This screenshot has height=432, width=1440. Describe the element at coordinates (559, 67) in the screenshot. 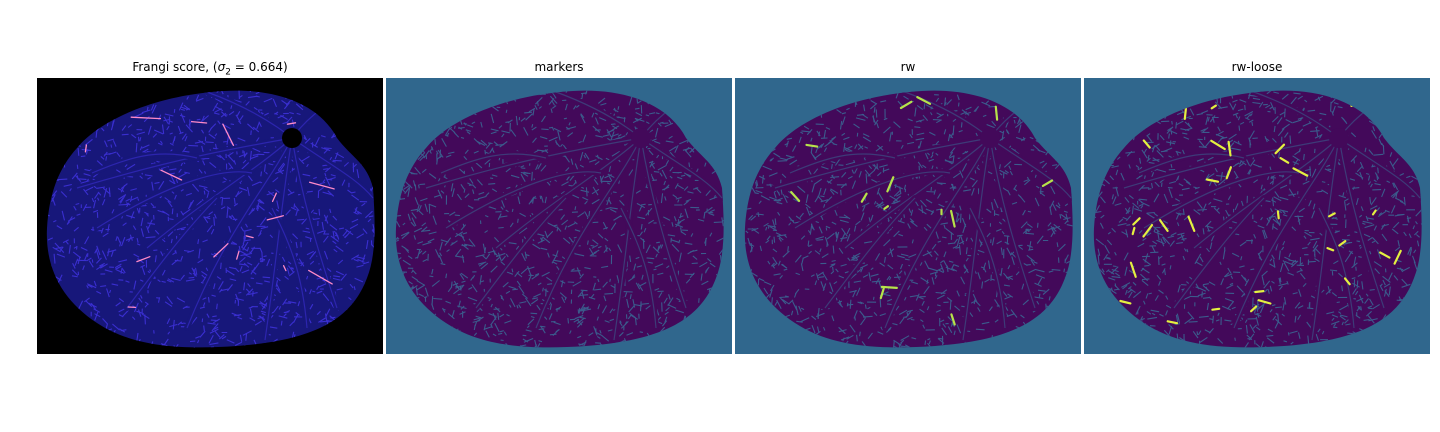

I see `markers-panel-title: markers` at that location.